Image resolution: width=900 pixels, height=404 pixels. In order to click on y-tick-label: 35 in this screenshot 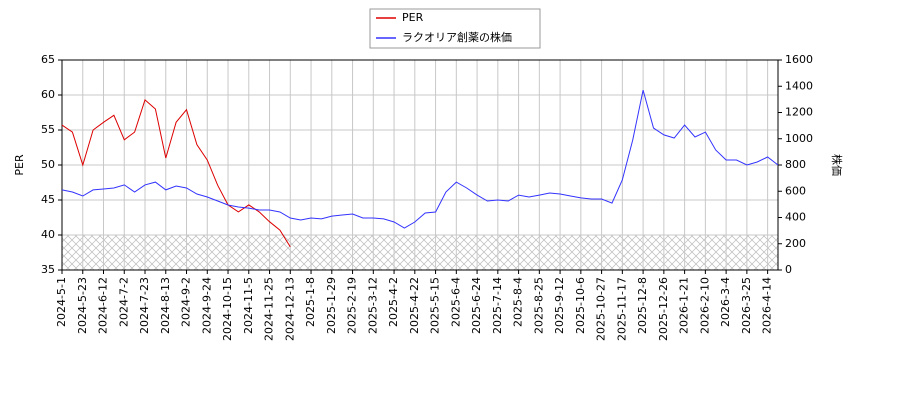, I will do `click(48, 269)`.